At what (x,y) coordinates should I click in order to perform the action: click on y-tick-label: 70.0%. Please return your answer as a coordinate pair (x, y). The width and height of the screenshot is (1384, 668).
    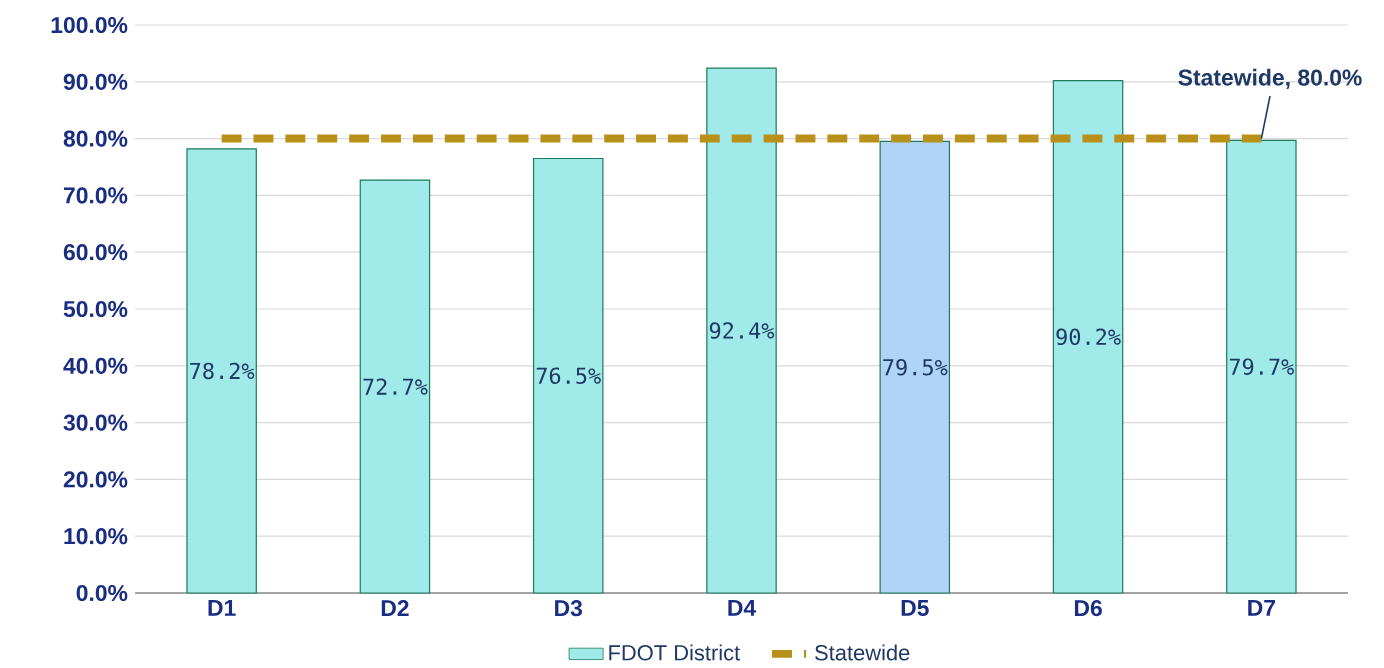
    Looking at the image, I should click on (95, 195).